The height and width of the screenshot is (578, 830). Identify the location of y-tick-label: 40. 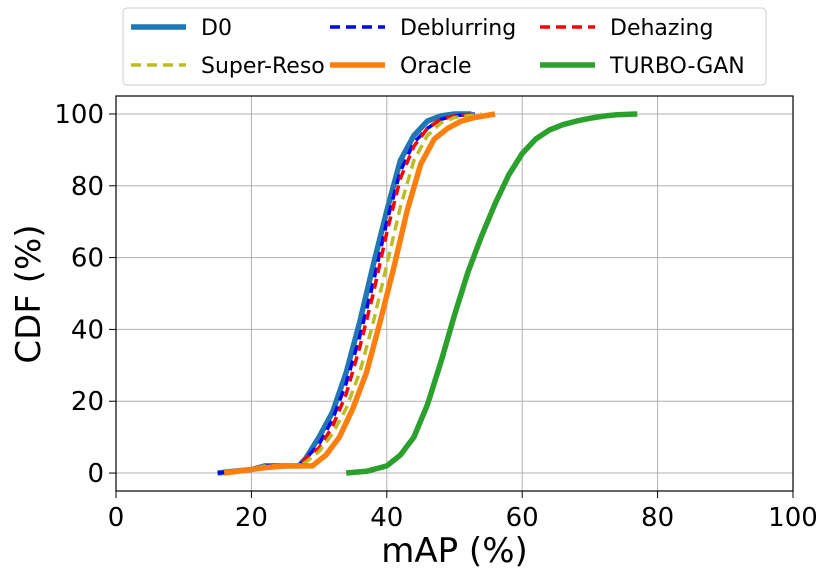
(87, 330).